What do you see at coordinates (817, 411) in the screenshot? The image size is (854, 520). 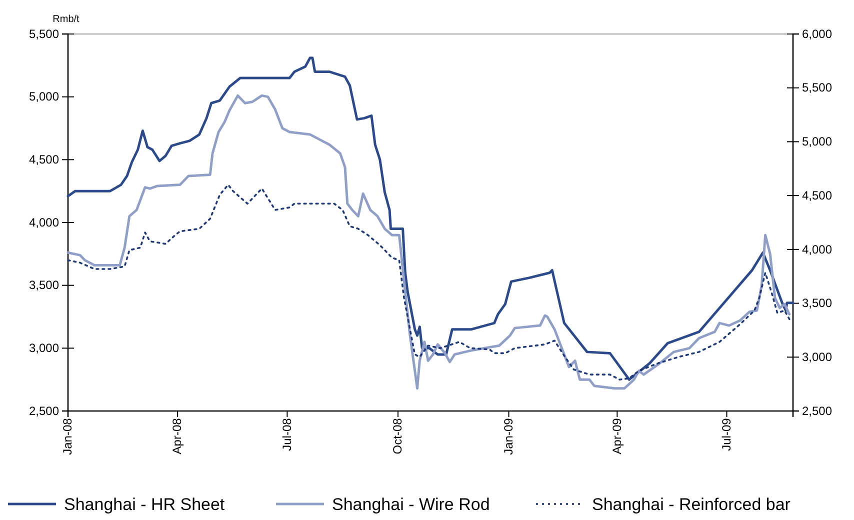 I see `y2-tick-label: 2,500` at bounding box center [817, 411].